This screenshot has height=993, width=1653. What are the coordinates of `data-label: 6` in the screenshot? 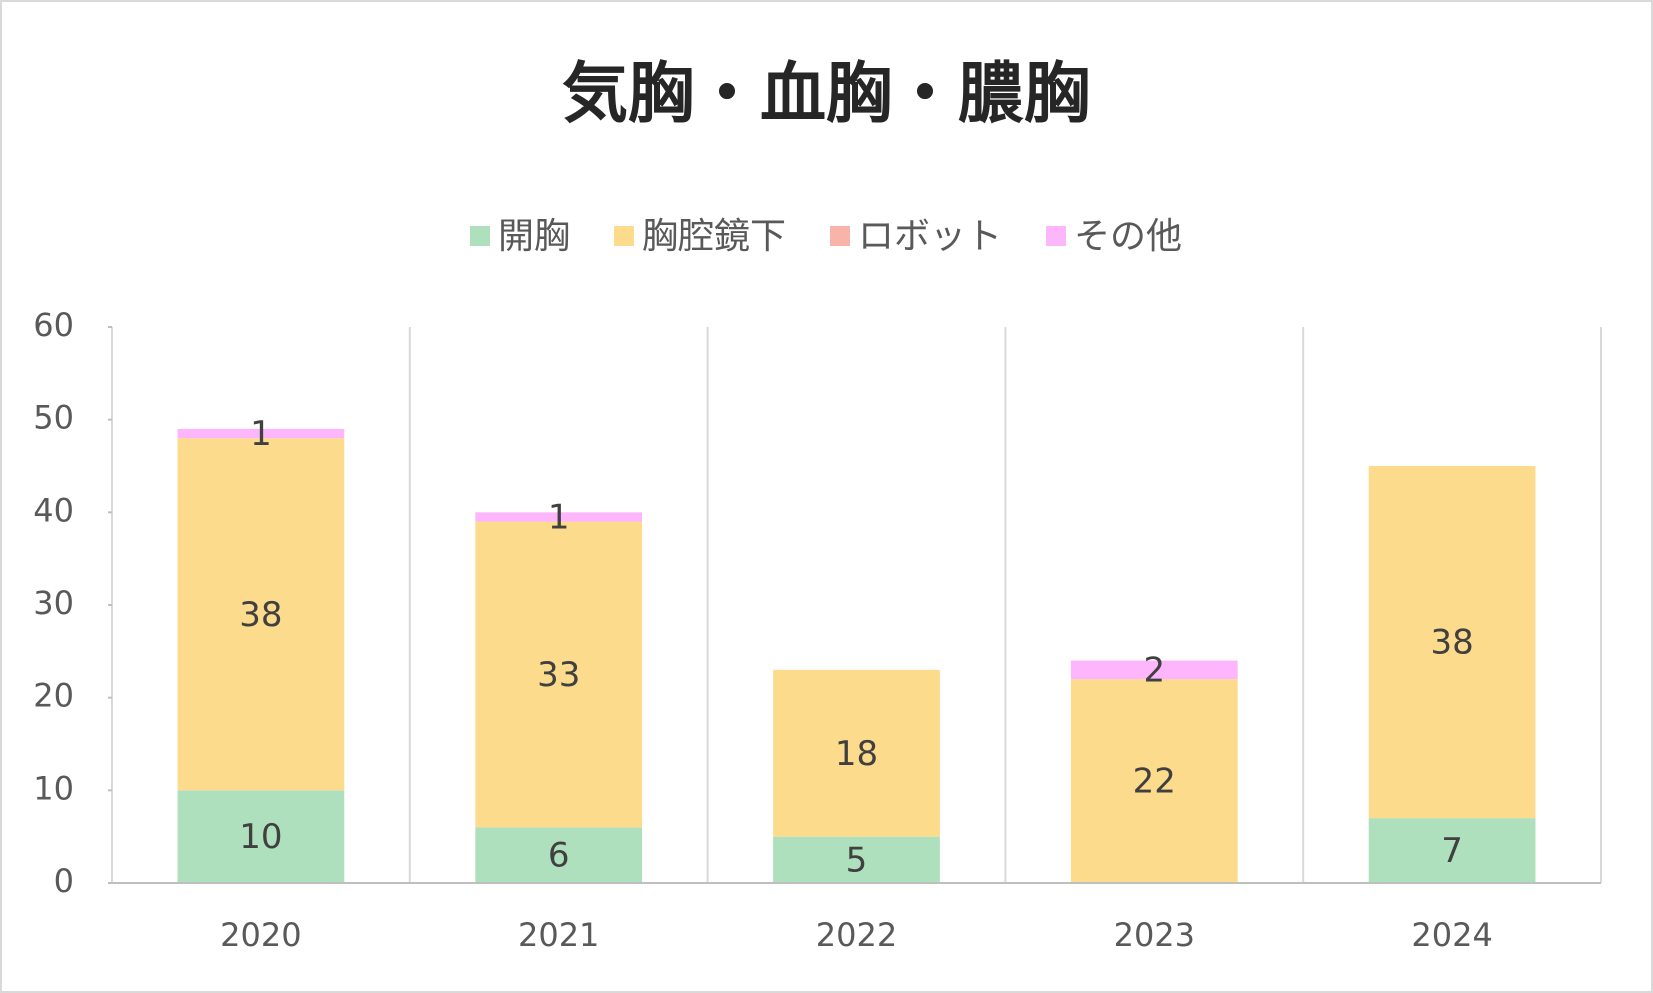 It's located at (559, 856).